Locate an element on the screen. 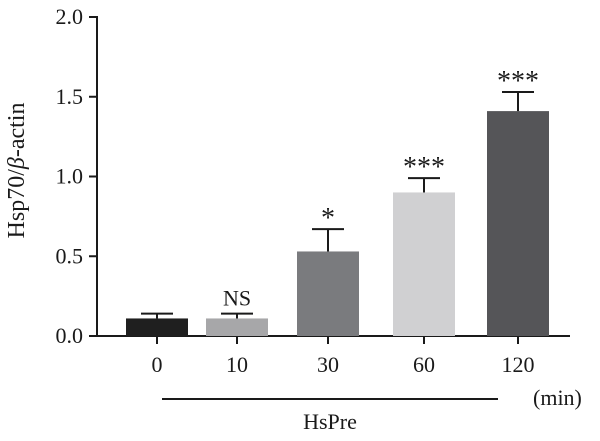 This screenshot has height=441, width=600. y-axis-label: Hsp70/β-actin is located at coordinates (17, 171).